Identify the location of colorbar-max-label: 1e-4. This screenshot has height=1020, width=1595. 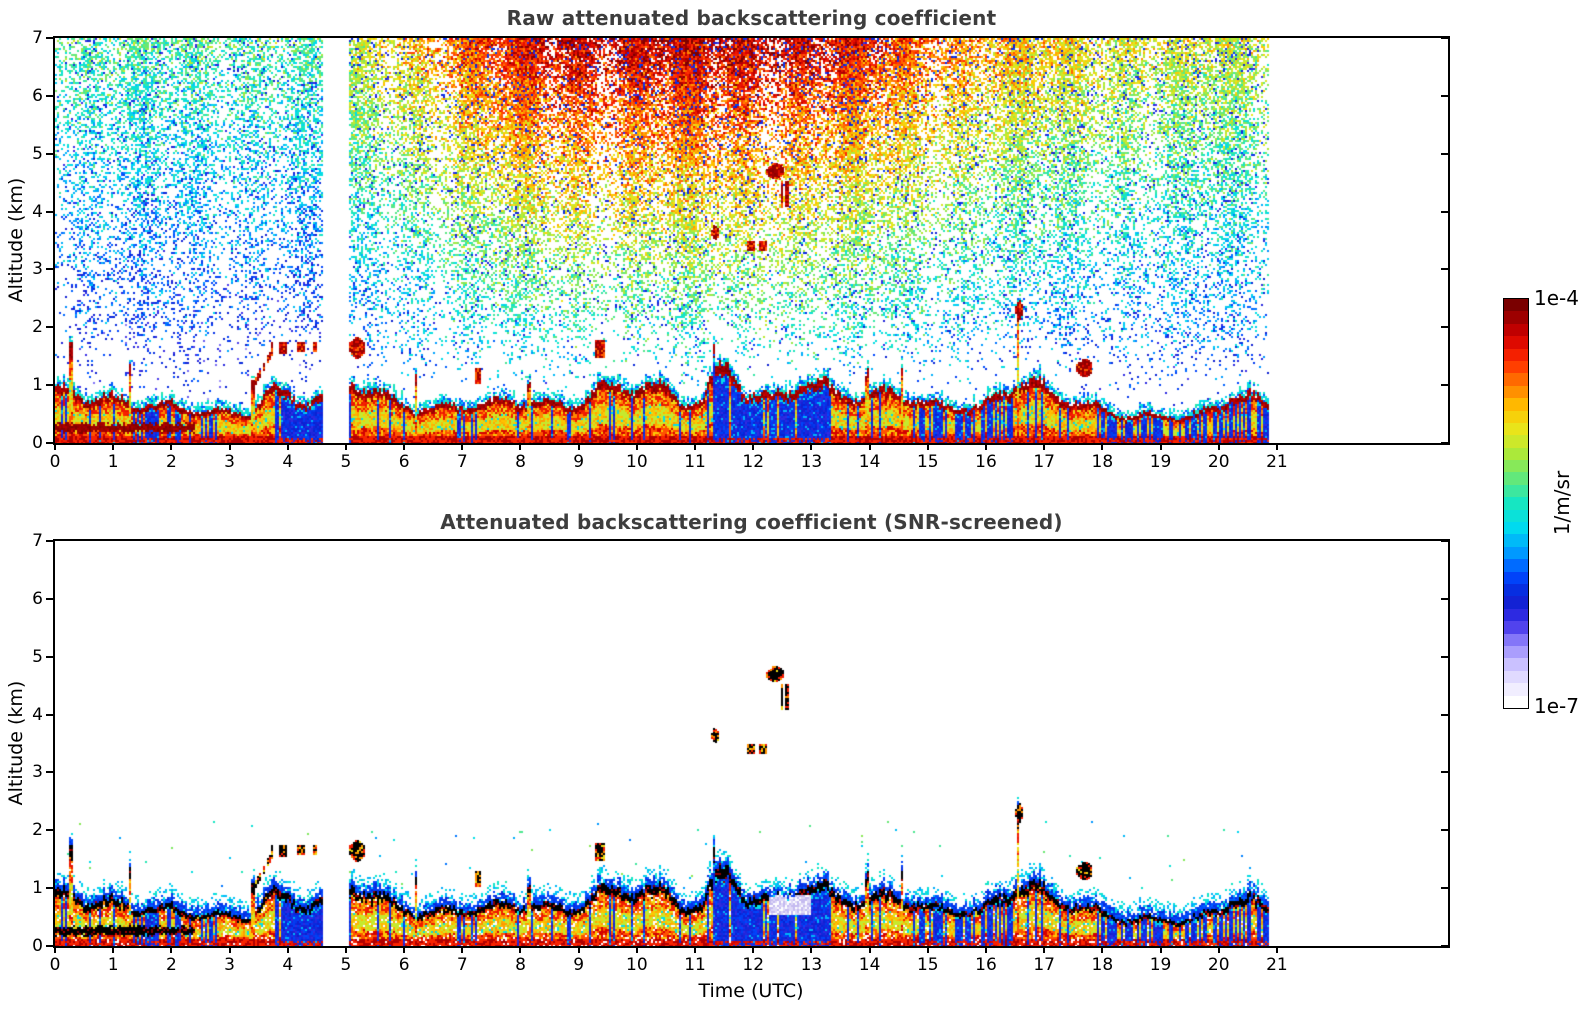
(1556, 298).